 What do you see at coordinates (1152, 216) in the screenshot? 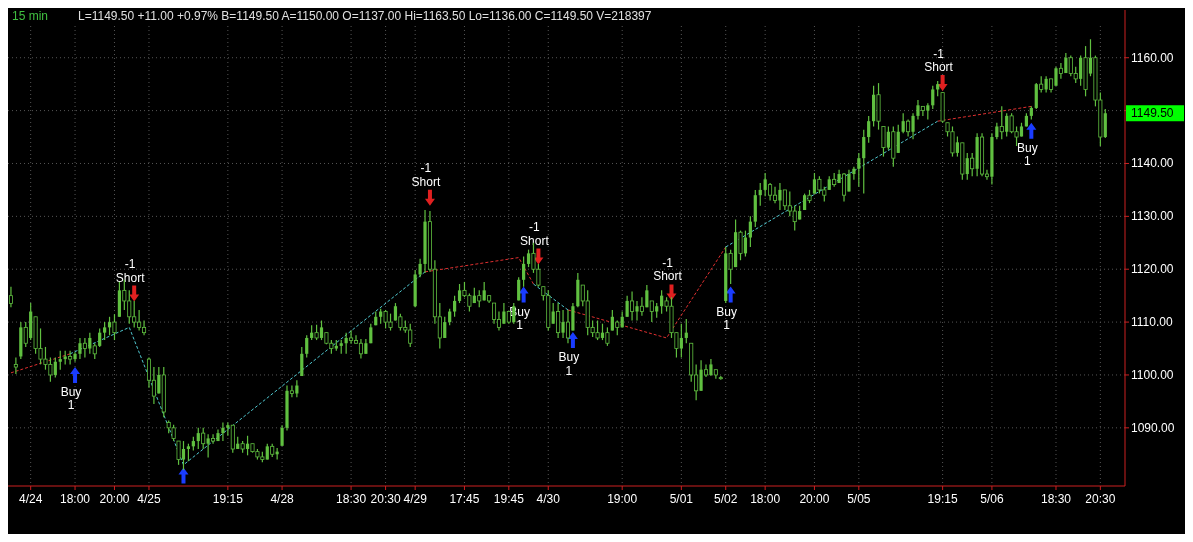
I see `y-tick-label: 1130.00` at bounding box center [1152, 216].